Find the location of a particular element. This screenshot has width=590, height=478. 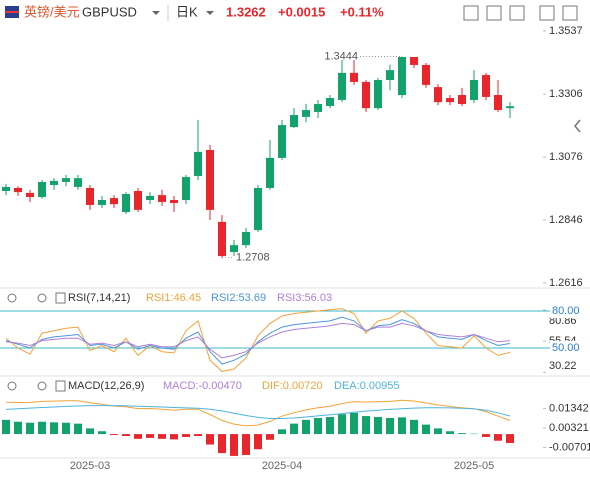

settings-icon is located at coordinates (570, 13).